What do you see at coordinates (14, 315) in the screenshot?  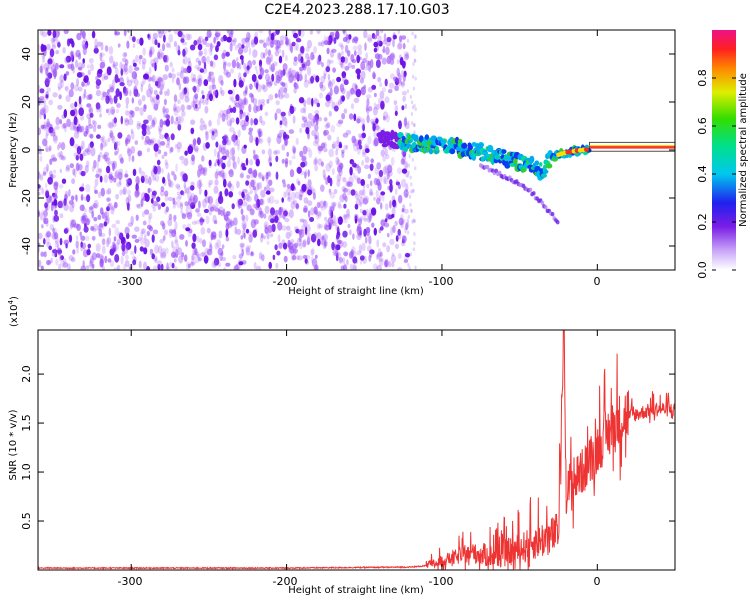 I see `snr-scale-label: (x10` at bounding box center [14, 315].